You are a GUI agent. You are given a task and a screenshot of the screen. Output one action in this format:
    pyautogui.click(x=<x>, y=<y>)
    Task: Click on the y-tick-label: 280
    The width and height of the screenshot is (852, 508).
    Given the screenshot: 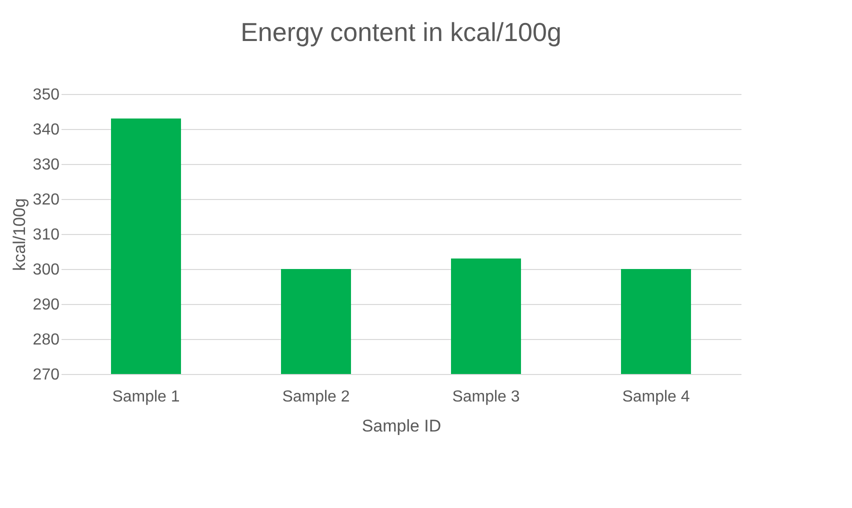 What is the action you would take?
    pyautogui.click(x=46, y=340)
    